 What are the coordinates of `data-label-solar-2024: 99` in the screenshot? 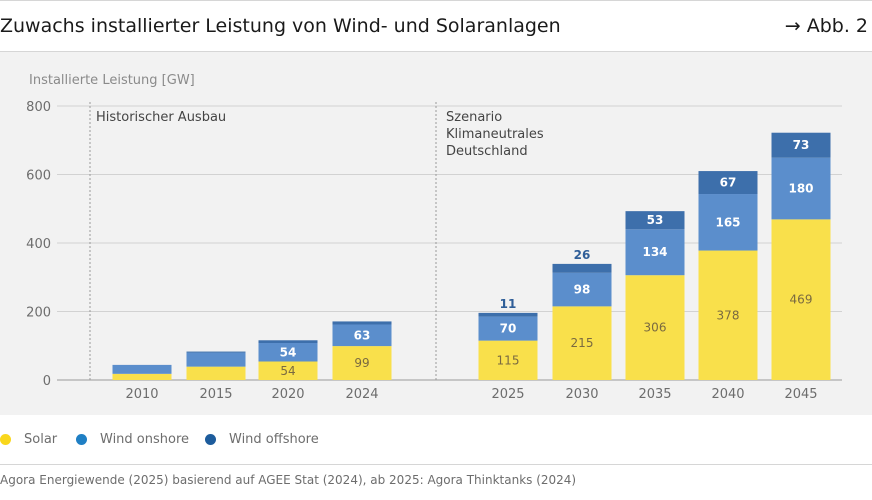 It's located at (361, 363).